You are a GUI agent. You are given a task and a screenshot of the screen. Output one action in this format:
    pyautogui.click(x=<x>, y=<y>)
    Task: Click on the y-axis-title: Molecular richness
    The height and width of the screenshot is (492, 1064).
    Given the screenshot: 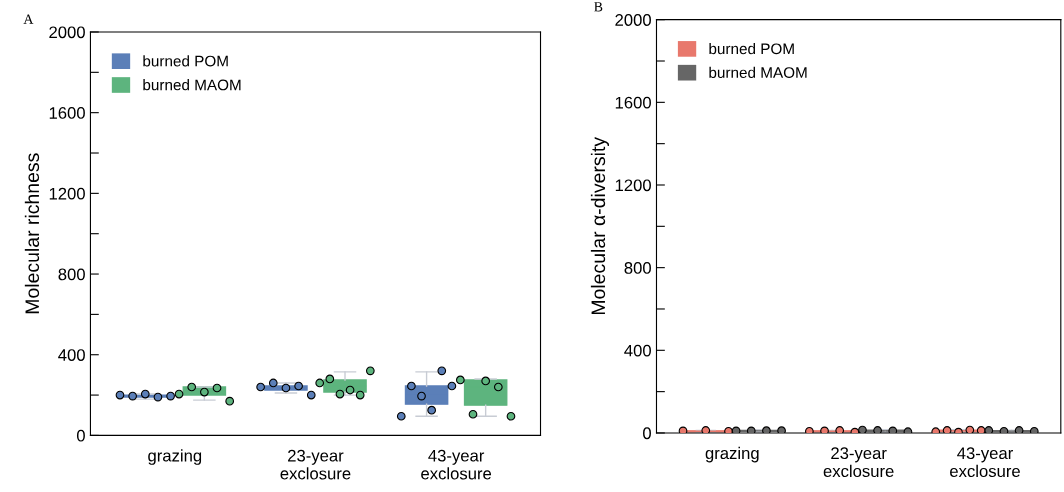 What is the action you would take?
    pyautogui.click(x=32, y=233)
    